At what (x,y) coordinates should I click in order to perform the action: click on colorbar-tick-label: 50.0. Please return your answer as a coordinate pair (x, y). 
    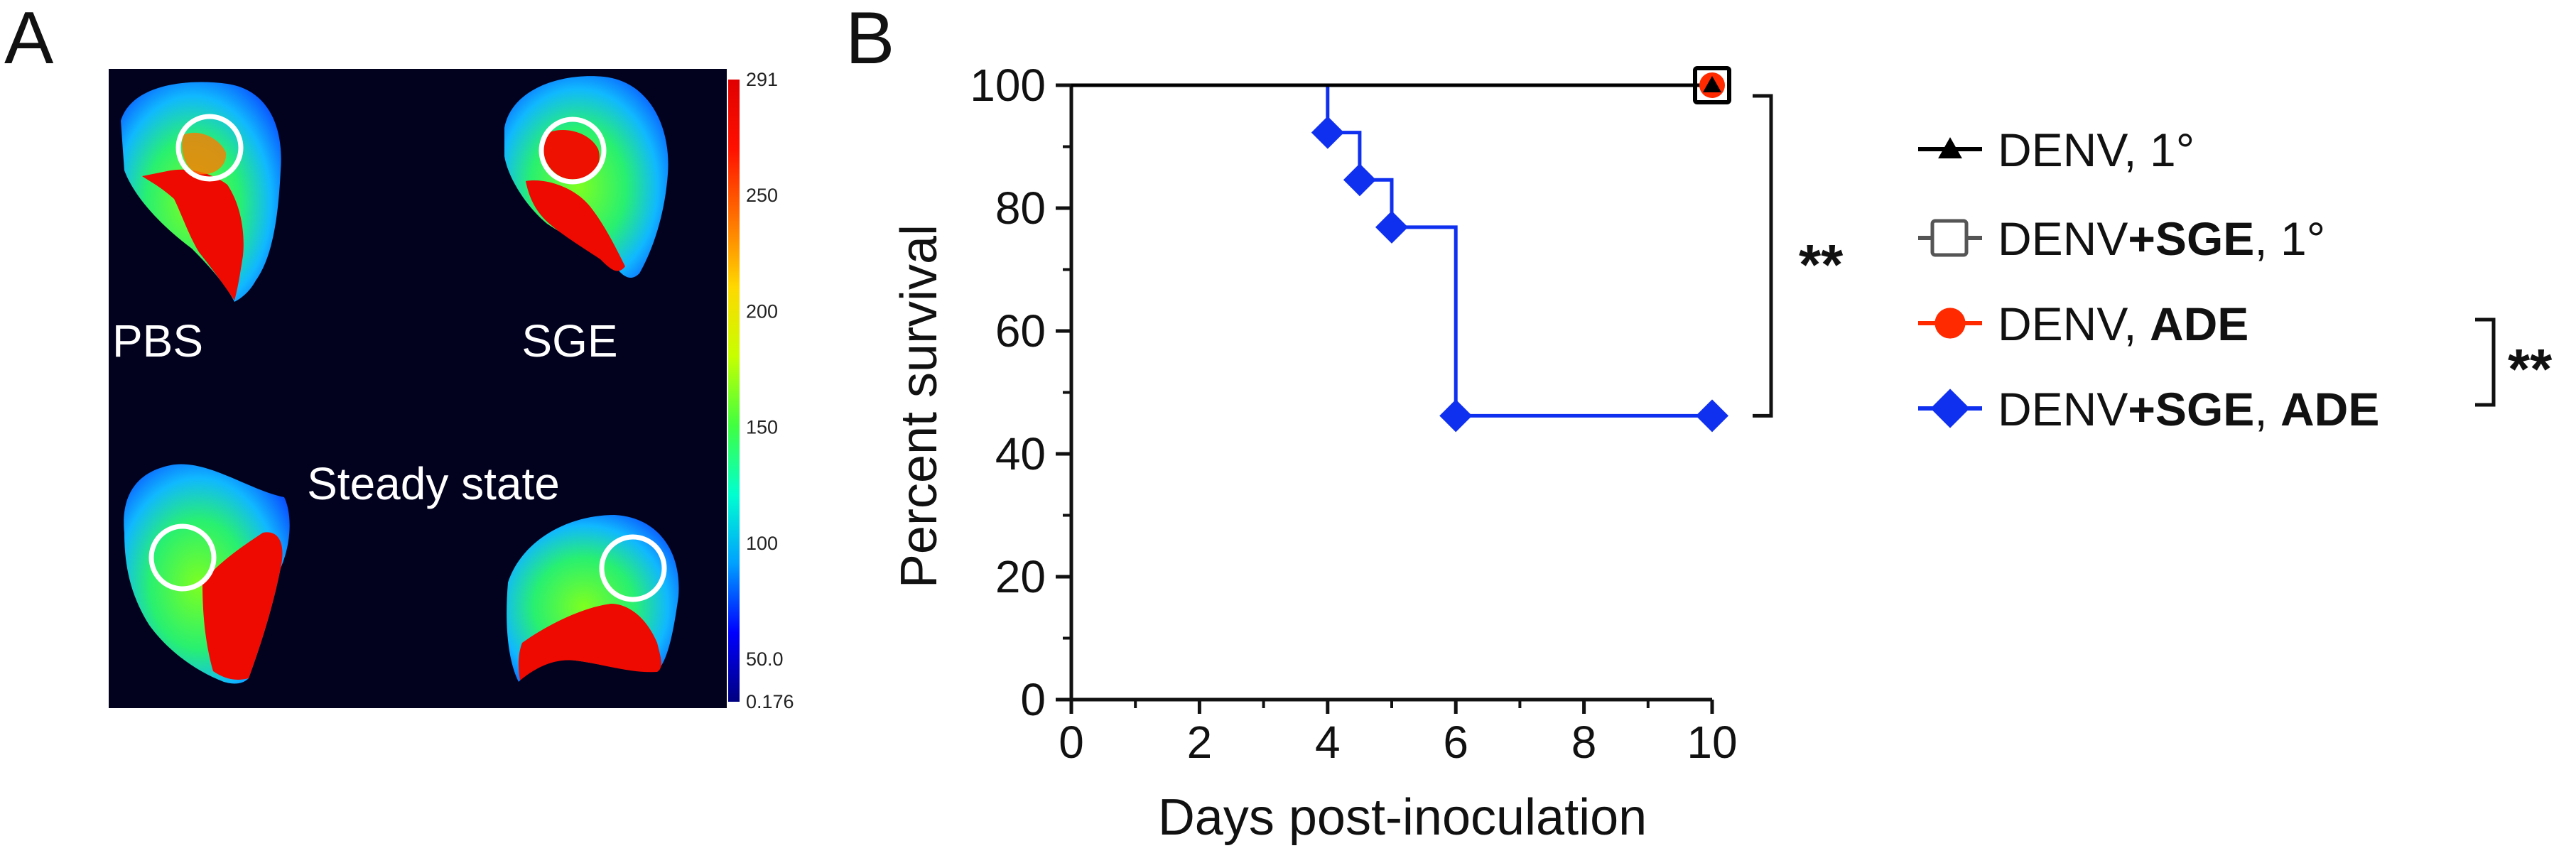
    Looking at the image, I should click on (765, 659).